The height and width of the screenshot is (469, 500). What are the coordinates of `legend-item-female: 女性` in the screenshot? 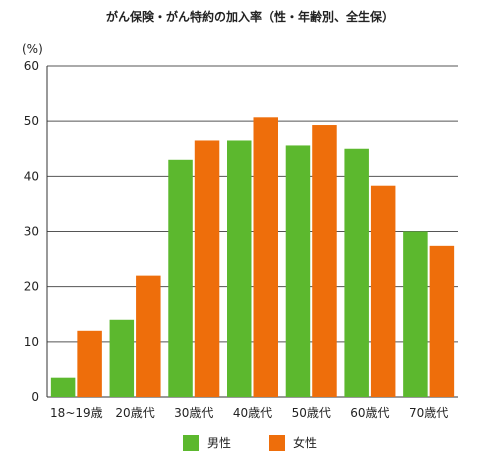 It's located at (293, 442).